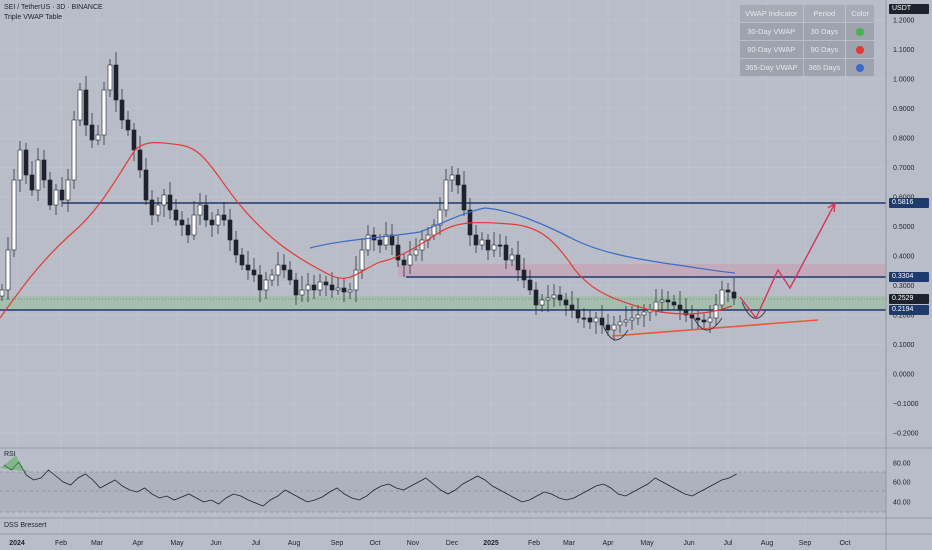  What do you see at coordinates (715, 328) in the screenshot?
I see `rising-trendline` at bounding box center [715, 328].